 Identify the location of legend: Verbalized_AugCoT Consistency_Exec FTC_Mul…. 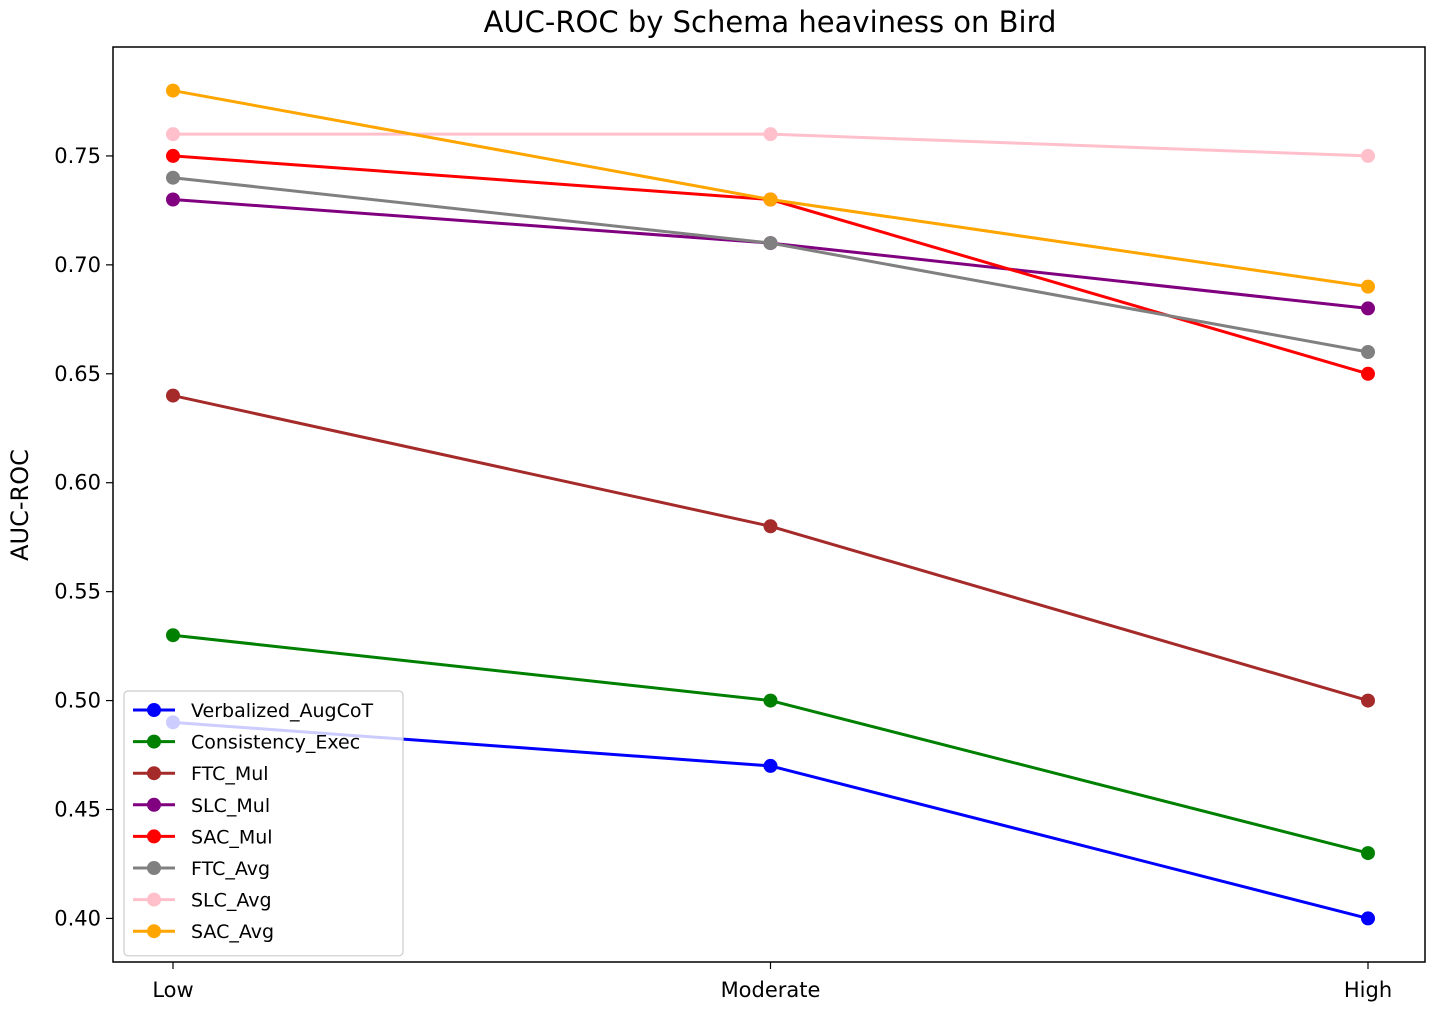
(263, 823).